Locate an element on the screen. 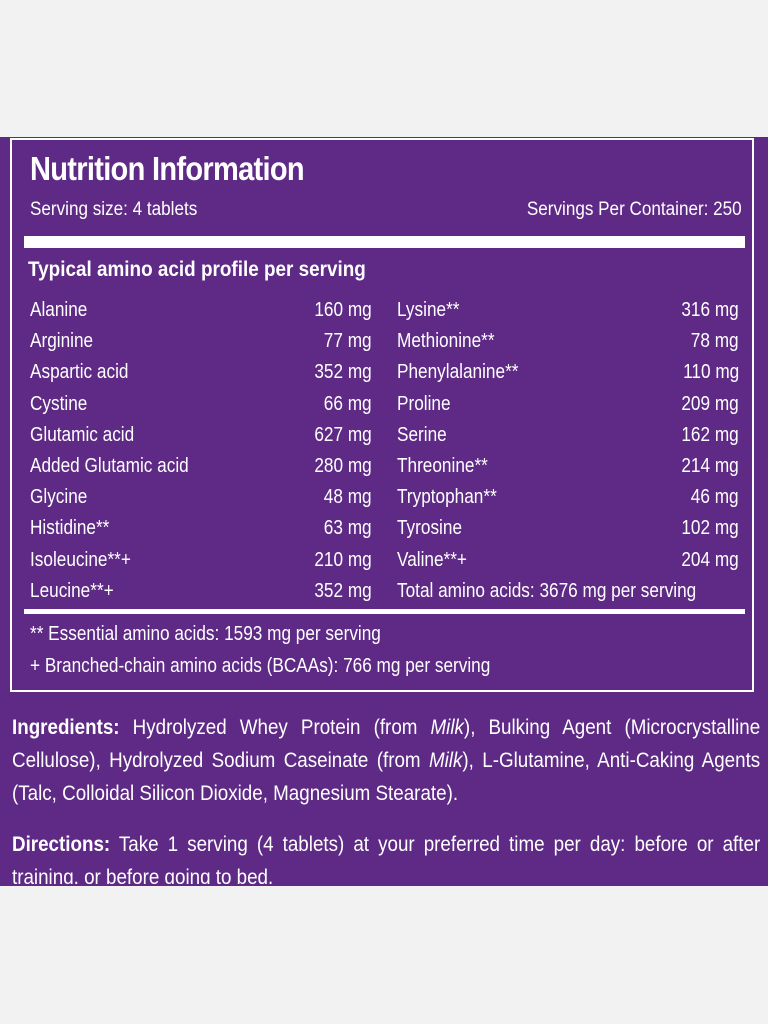  amino-name: Valine**+ is located at coordinates (432, 559).